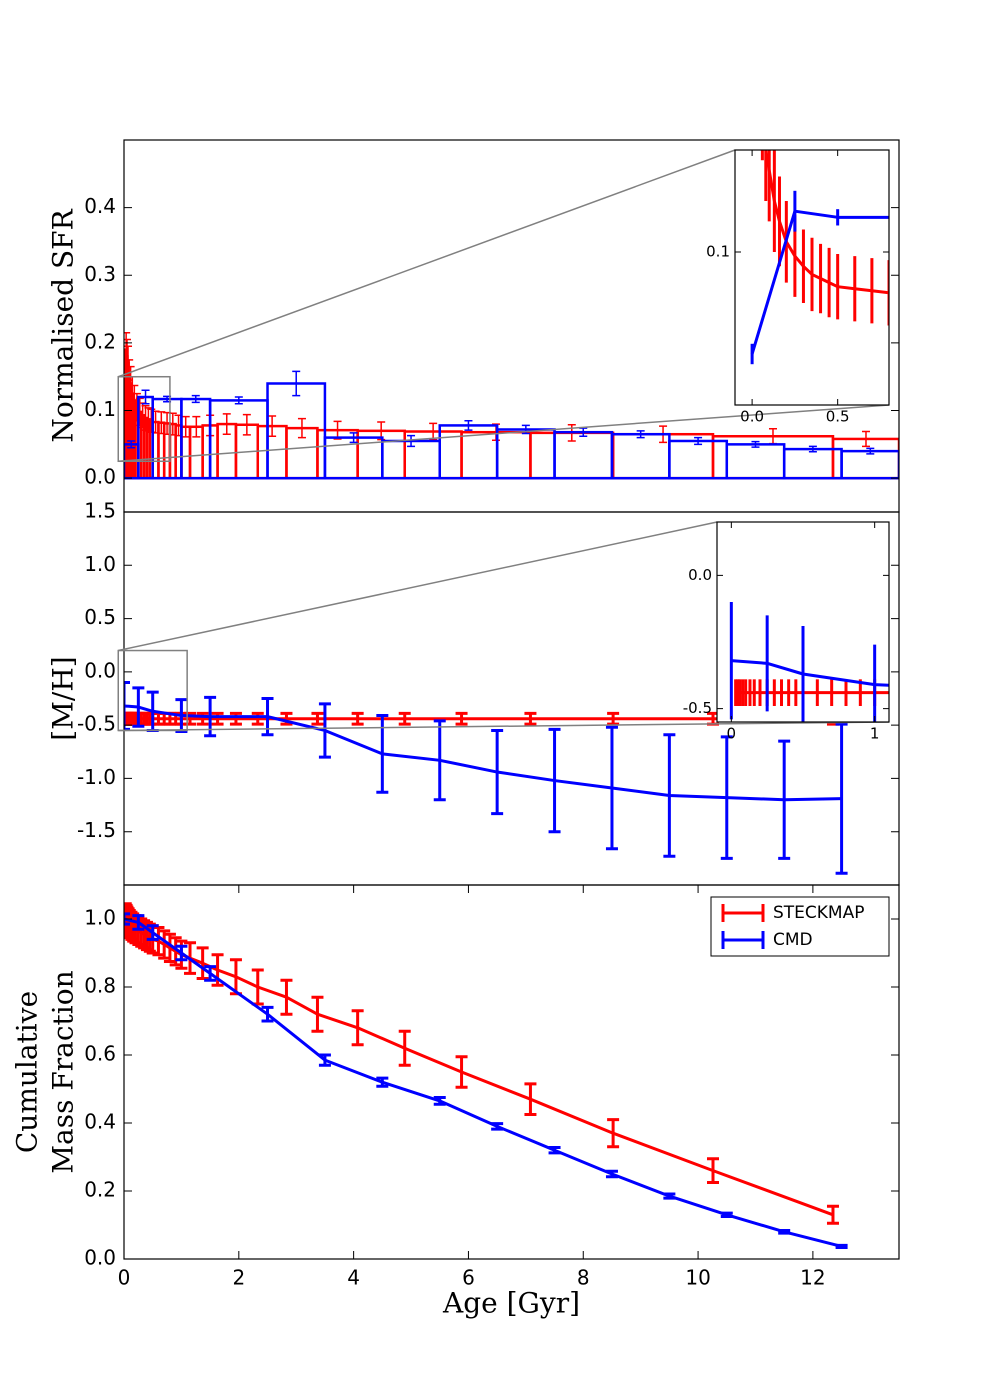 The image size is (1000, 1400). What do you see at coordinates (752, 417) in the screenshot?
I see `inset-x-tick-label: 0.0` at bounding box center [752, 417].